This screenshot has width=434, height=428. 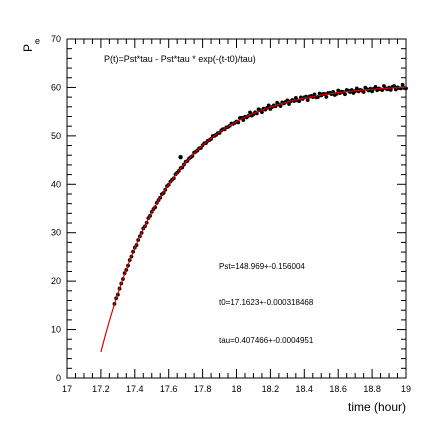 I want to click on x-tick-labels: 17 17.2 17.4 17.6 17.8 18 18.2 18.4 18.6 18.8 19, so click(x=236, y=389).